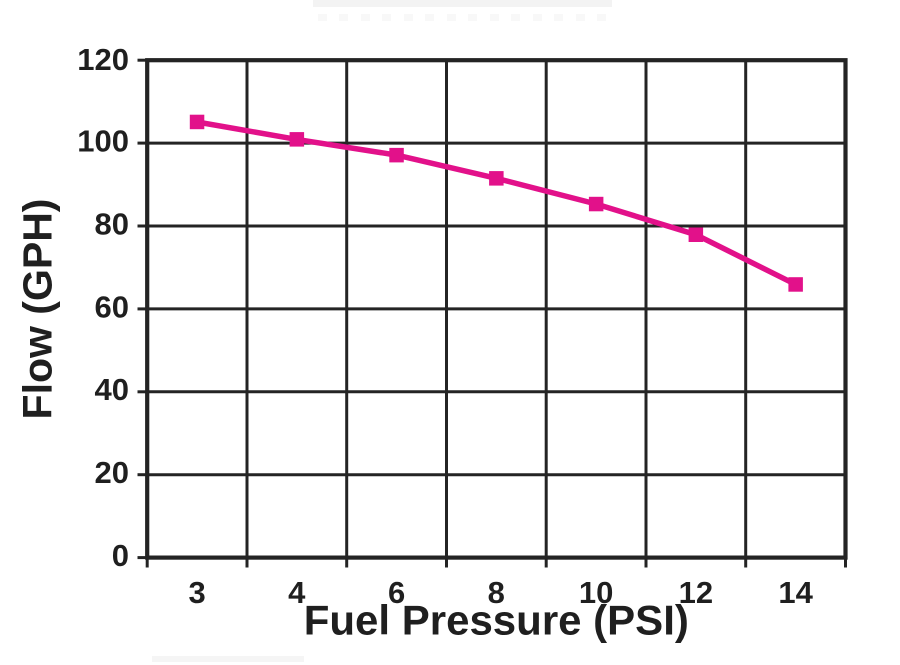 Image resolution: width=900 pixels, height=665 pixels. Describe the element at coordinates (38, 309) in the screenshot. I see `svg-text: Flow (GPH)` at that location.